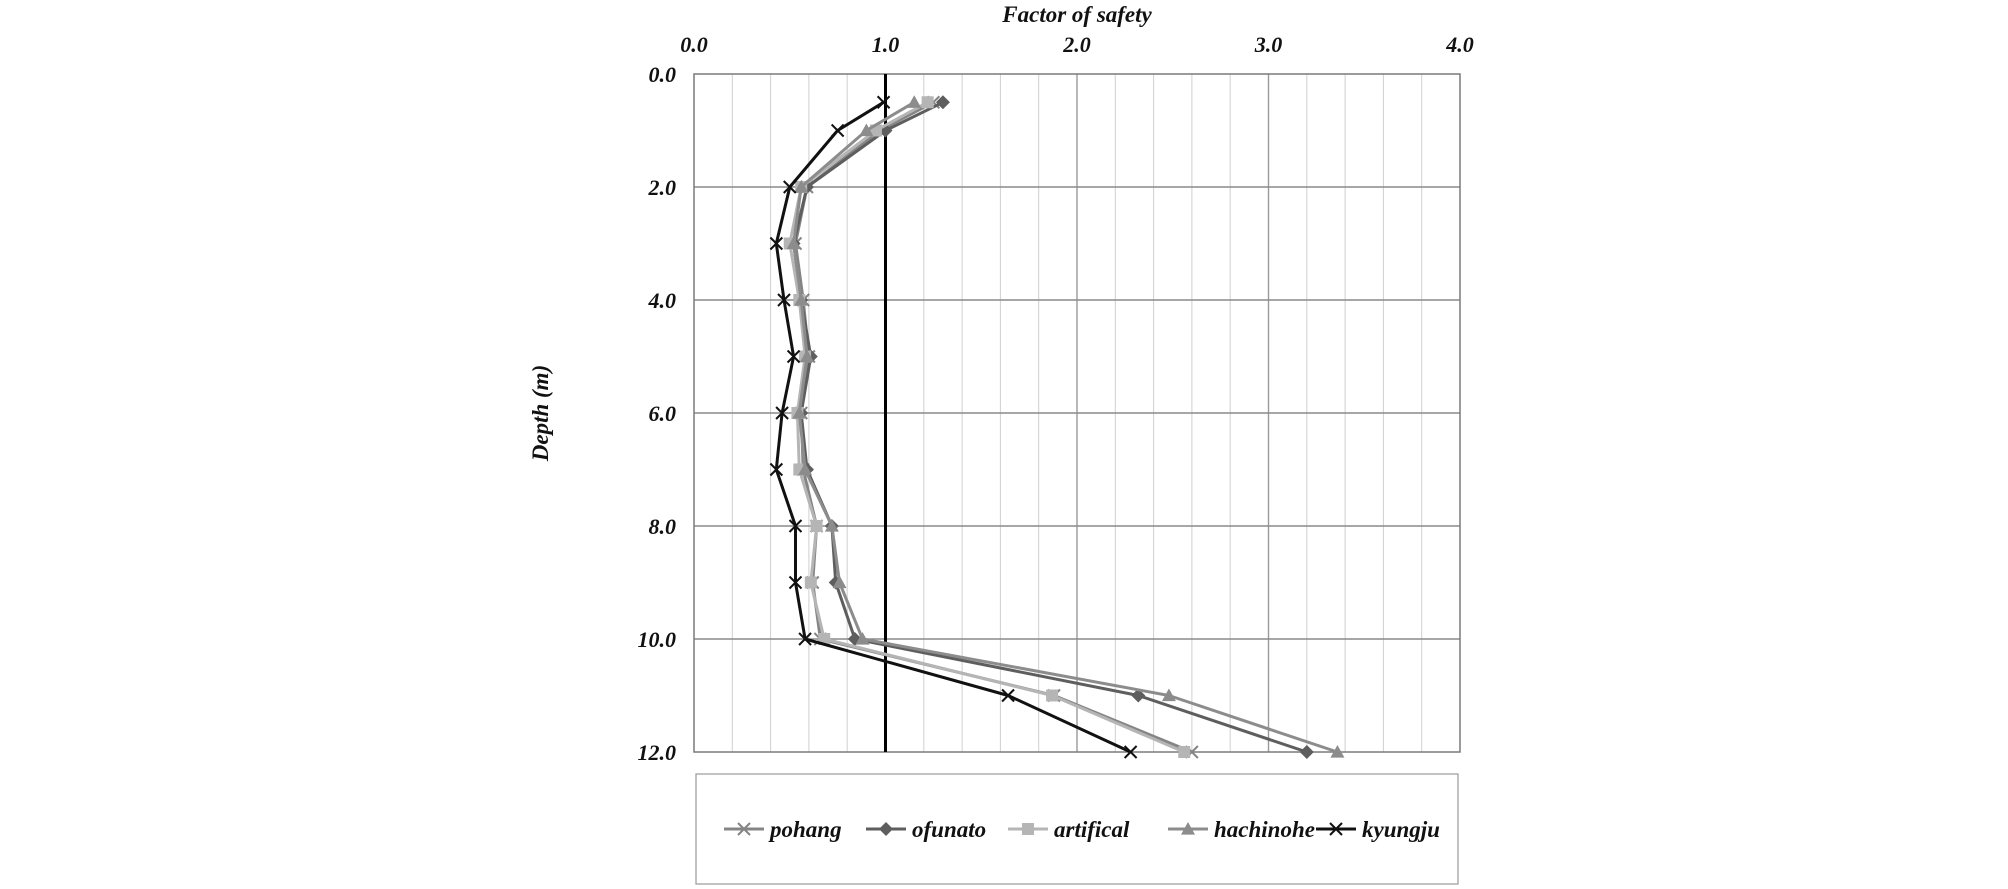 This screenshot has height=889, width=2008. Describe the element at coordinates (1076, 44) in the screenshot. I see `x-tick-label: 2.0` at that location.